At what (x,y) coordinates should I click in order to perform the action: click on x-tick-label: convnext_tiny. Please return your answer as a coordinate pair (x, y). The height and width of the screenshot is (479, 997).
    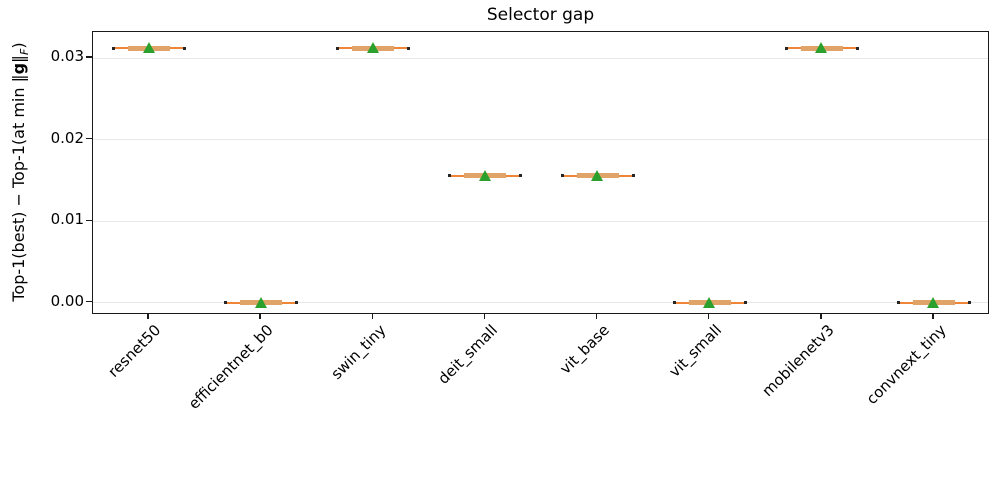
    Looking at the image, I should click on (906, 364).